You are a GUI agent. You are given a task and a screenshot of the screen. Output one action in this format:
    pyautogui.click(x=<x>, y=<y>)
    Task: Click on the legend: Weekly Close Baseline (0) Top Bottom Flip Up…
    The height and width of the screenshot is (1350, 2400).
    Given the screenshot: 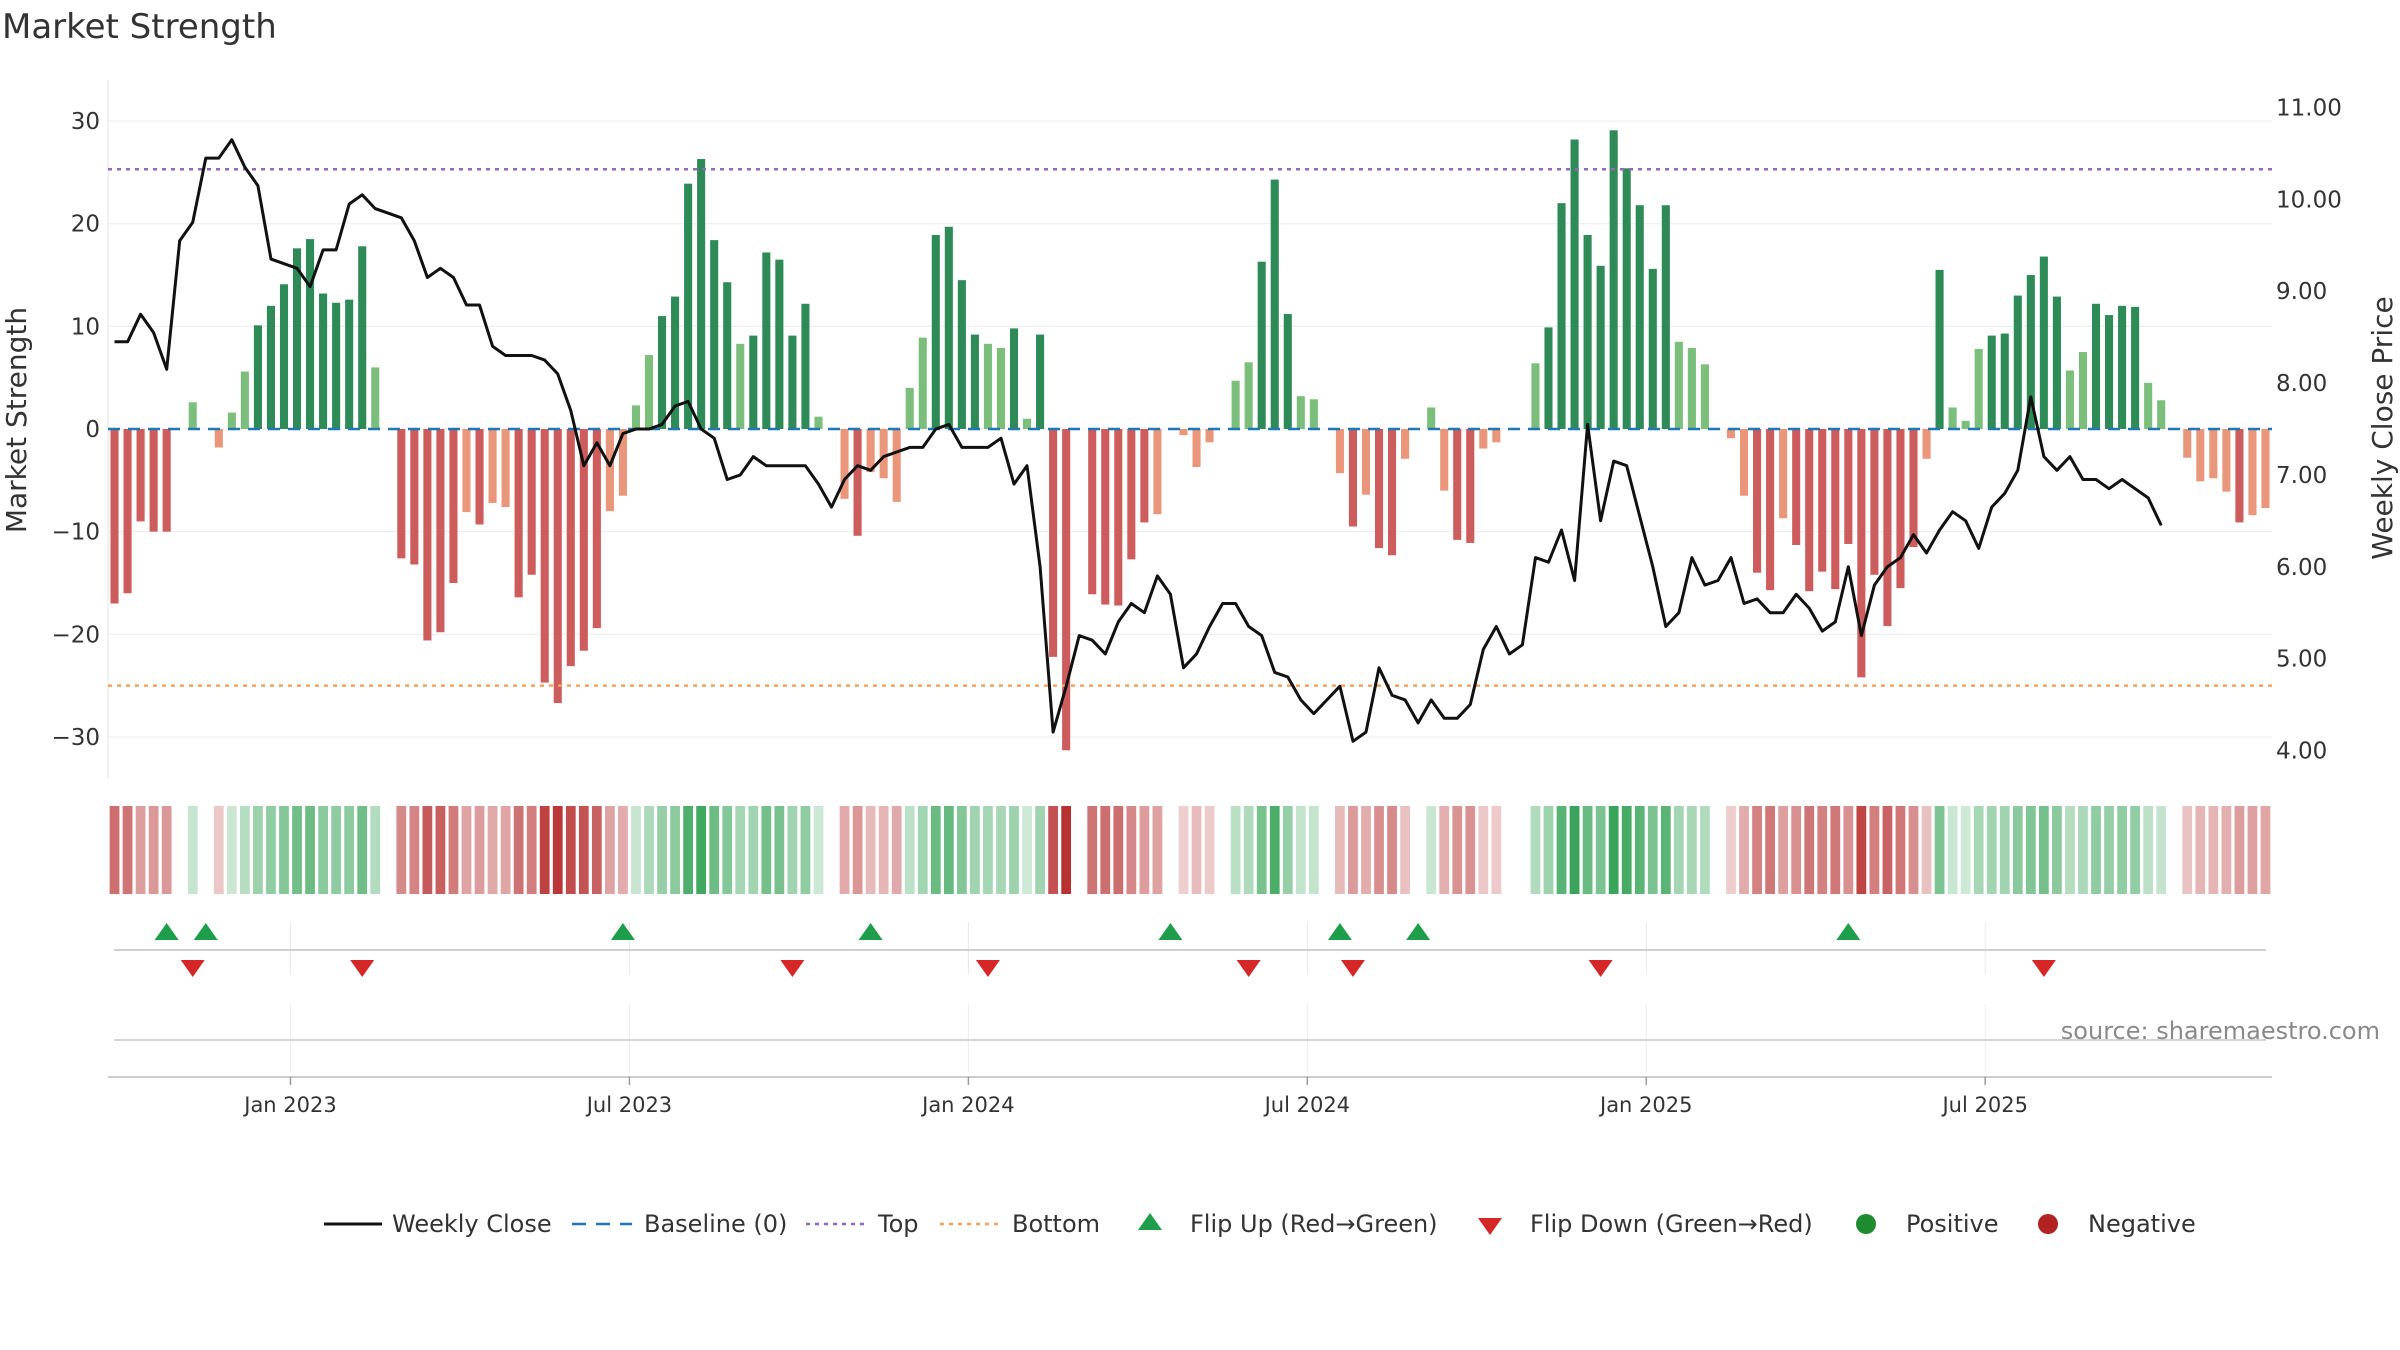 What is the action you would take?
    pyautogui.click(x=1260, y=1224)
    